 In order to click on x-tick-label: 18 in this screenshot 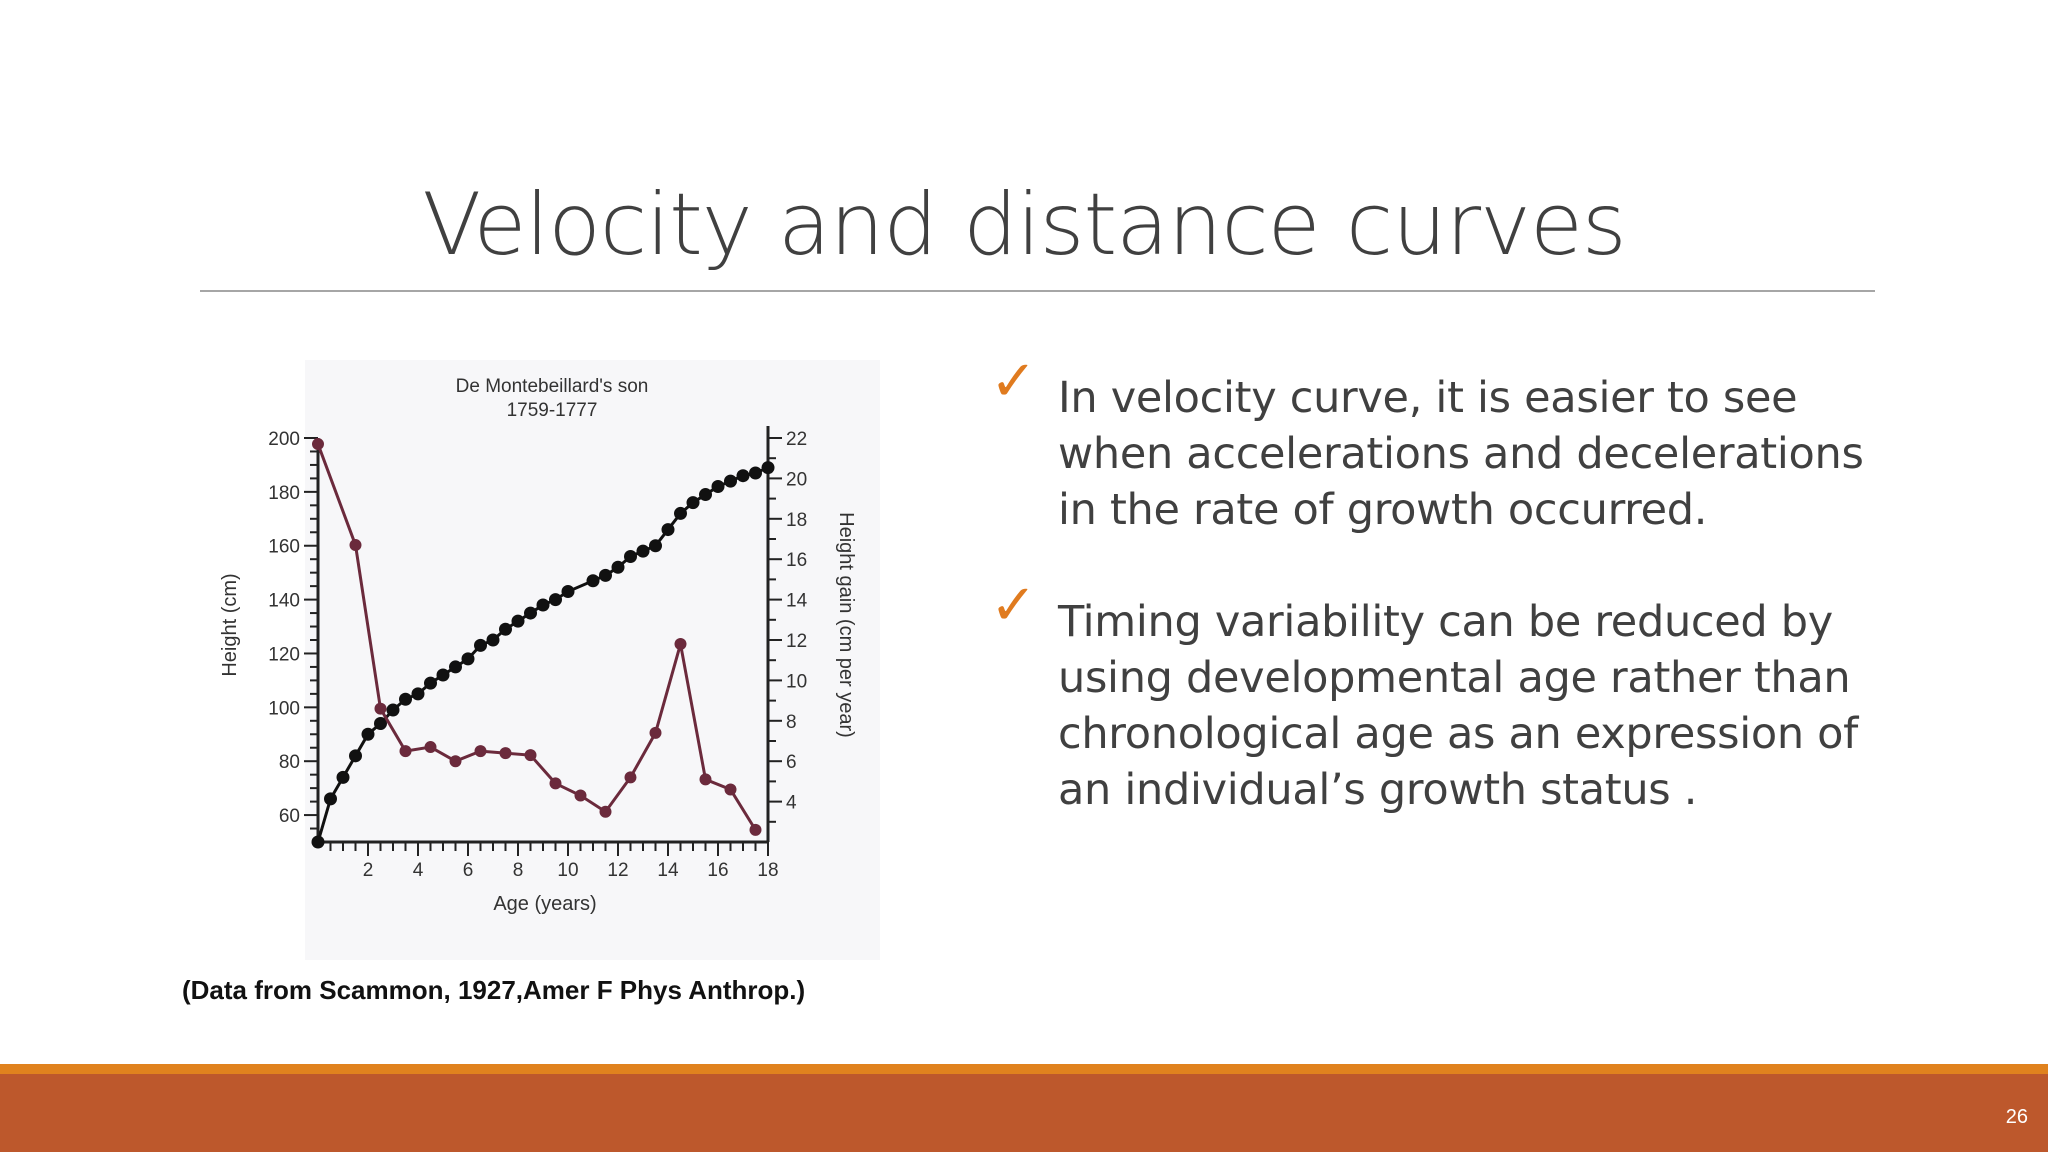, I will do `click(767, 870)`.